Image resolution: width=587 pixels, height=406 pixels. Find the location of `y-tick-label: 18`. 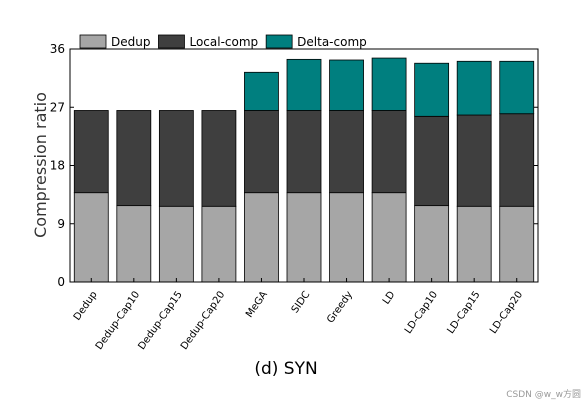

y-tick-label: 18 is located at coordinates (57, 166).